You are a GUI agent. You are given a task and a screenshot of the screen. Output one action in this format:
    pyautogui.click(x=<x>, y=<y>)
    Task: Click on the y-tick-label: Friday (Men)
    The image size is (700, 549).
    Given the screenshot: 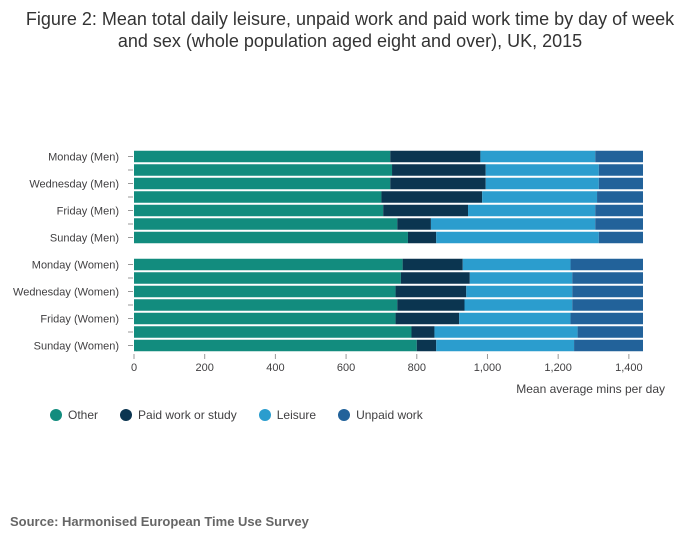 What is the action you would take?
    pyautogui.click(x=88, y=212)
    